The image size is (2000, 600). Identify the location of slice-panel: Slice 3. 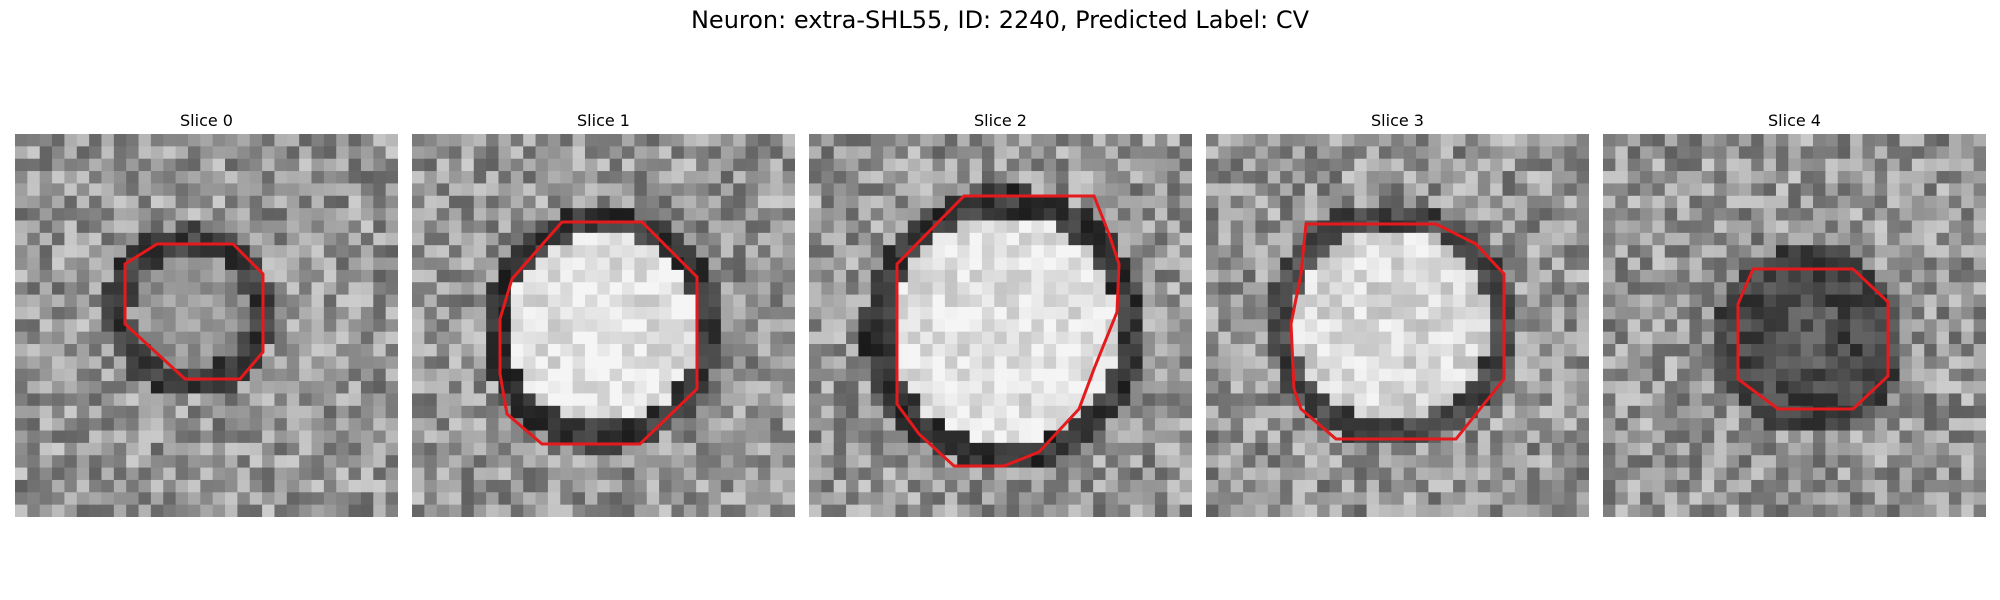
(1397, 312).